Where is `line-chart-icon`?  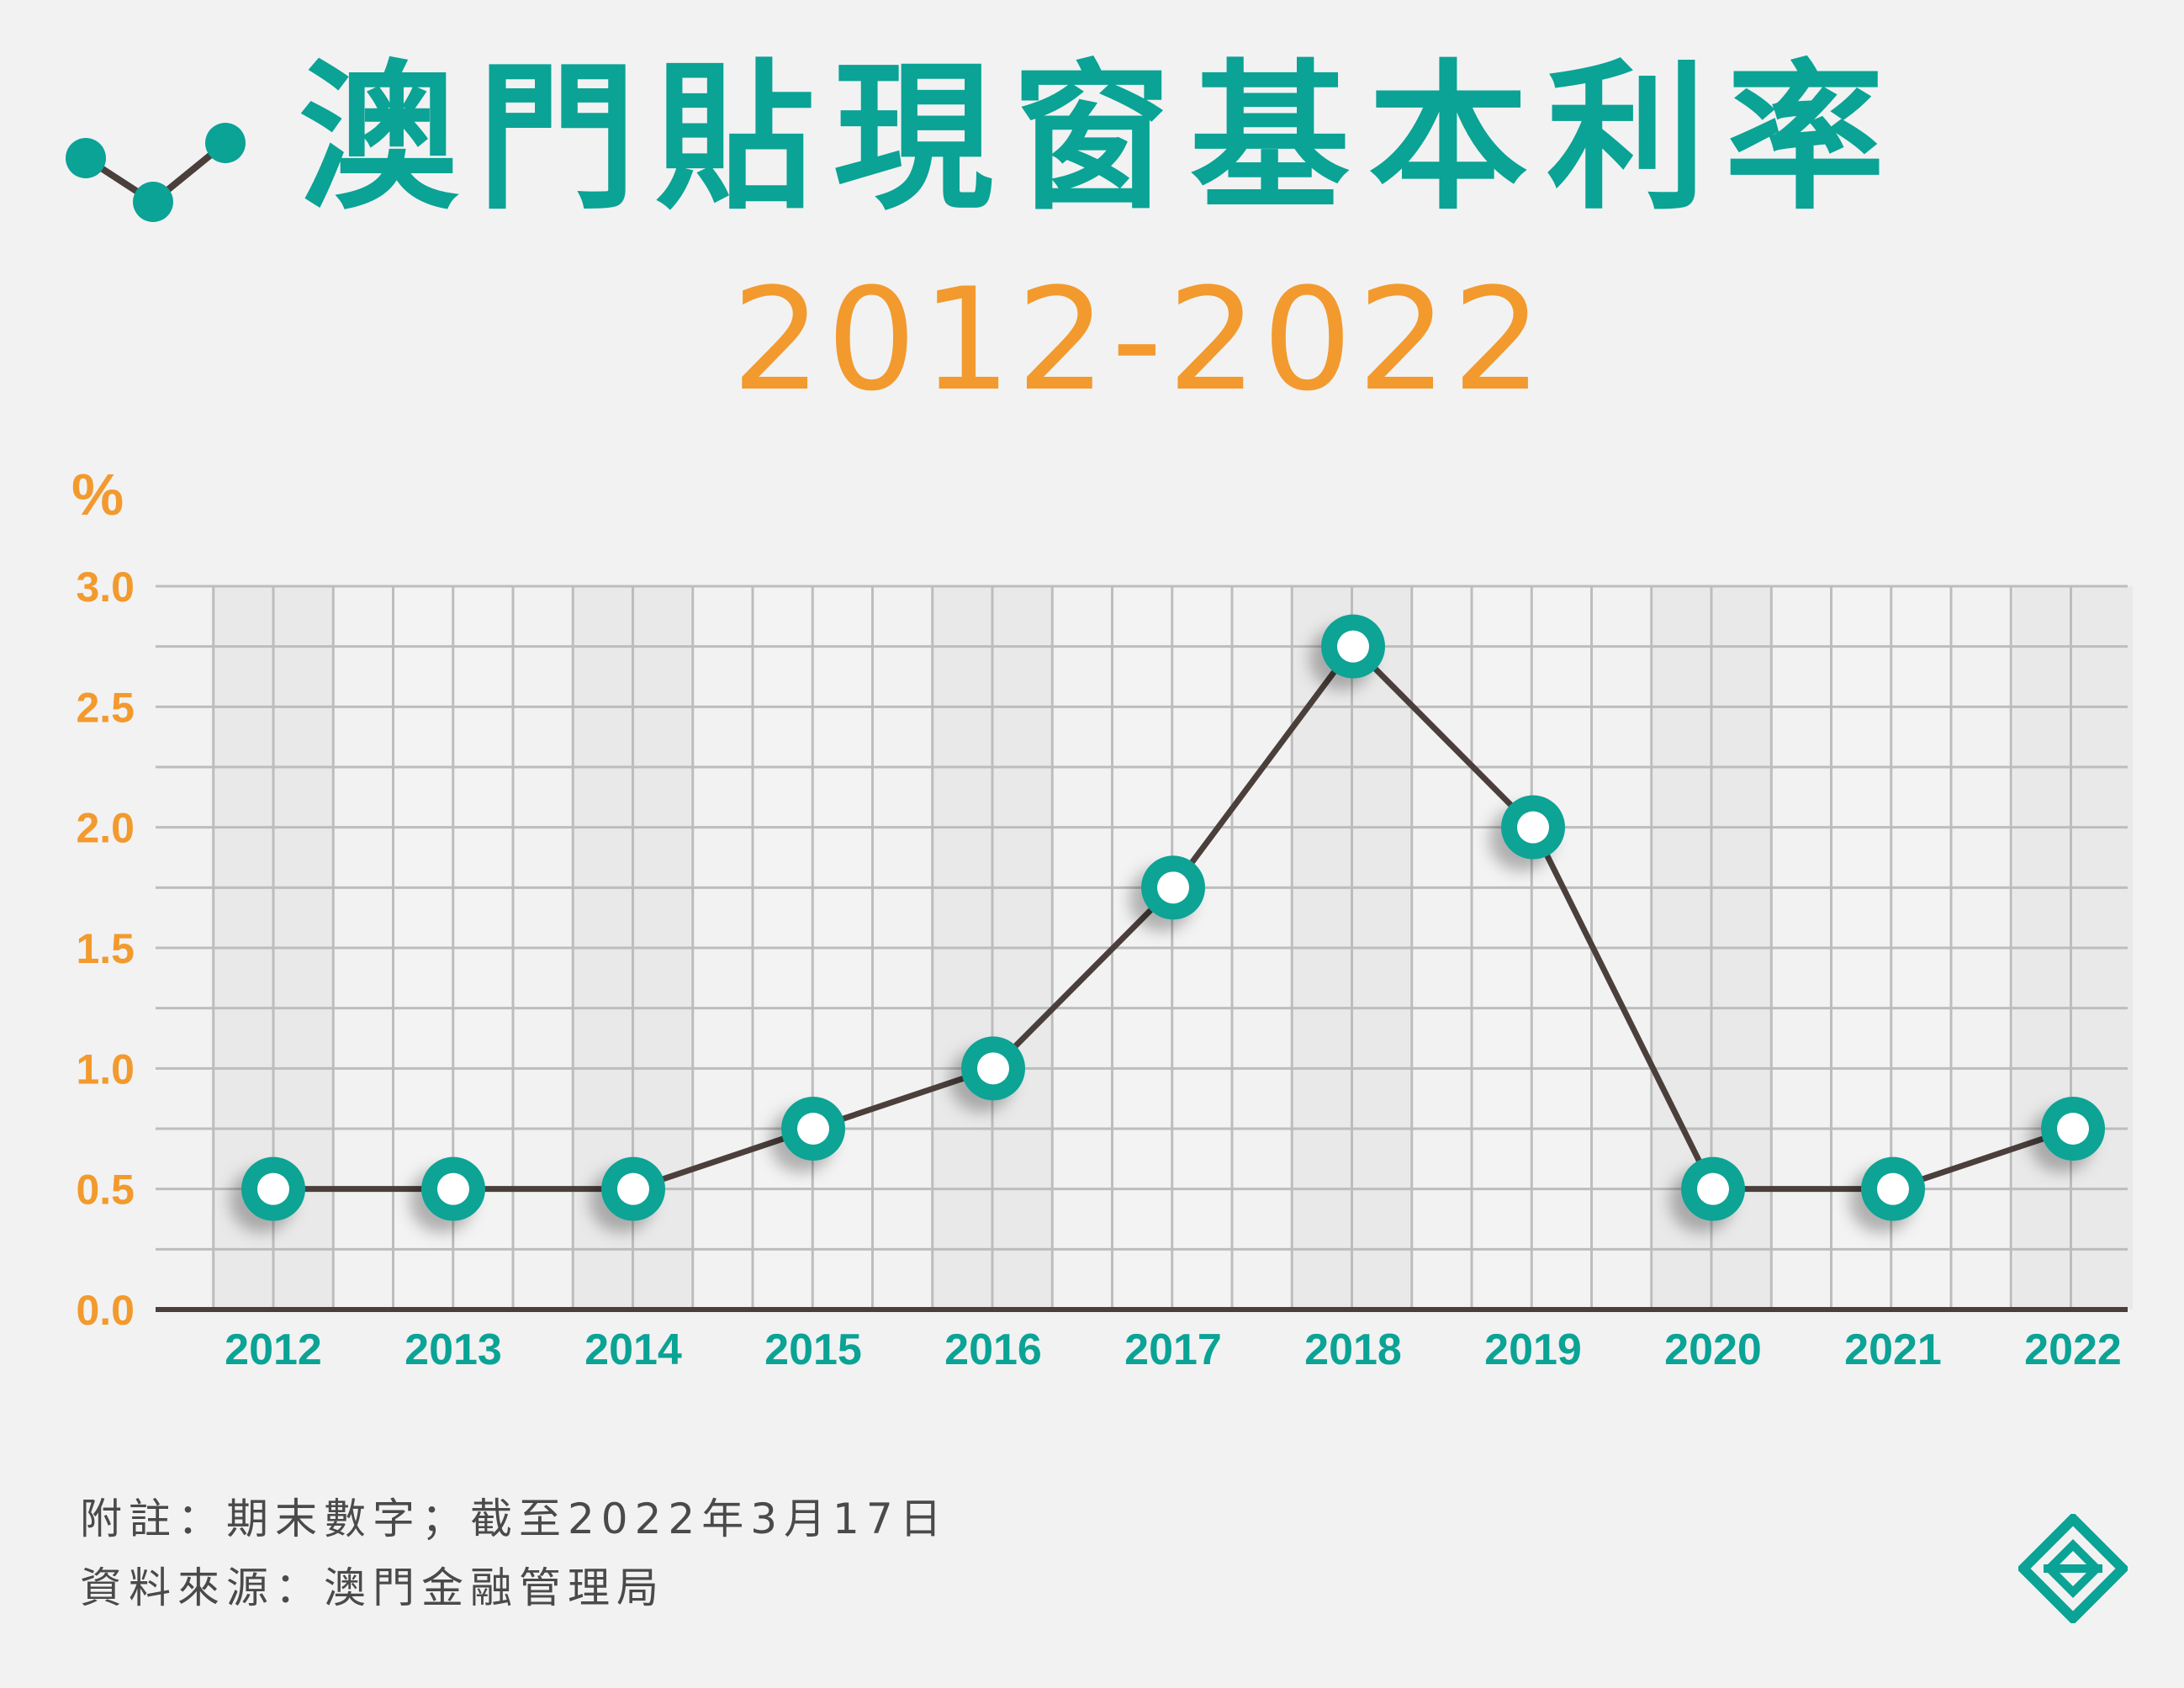 line-chart-icon is located at coordinates (156, 172).